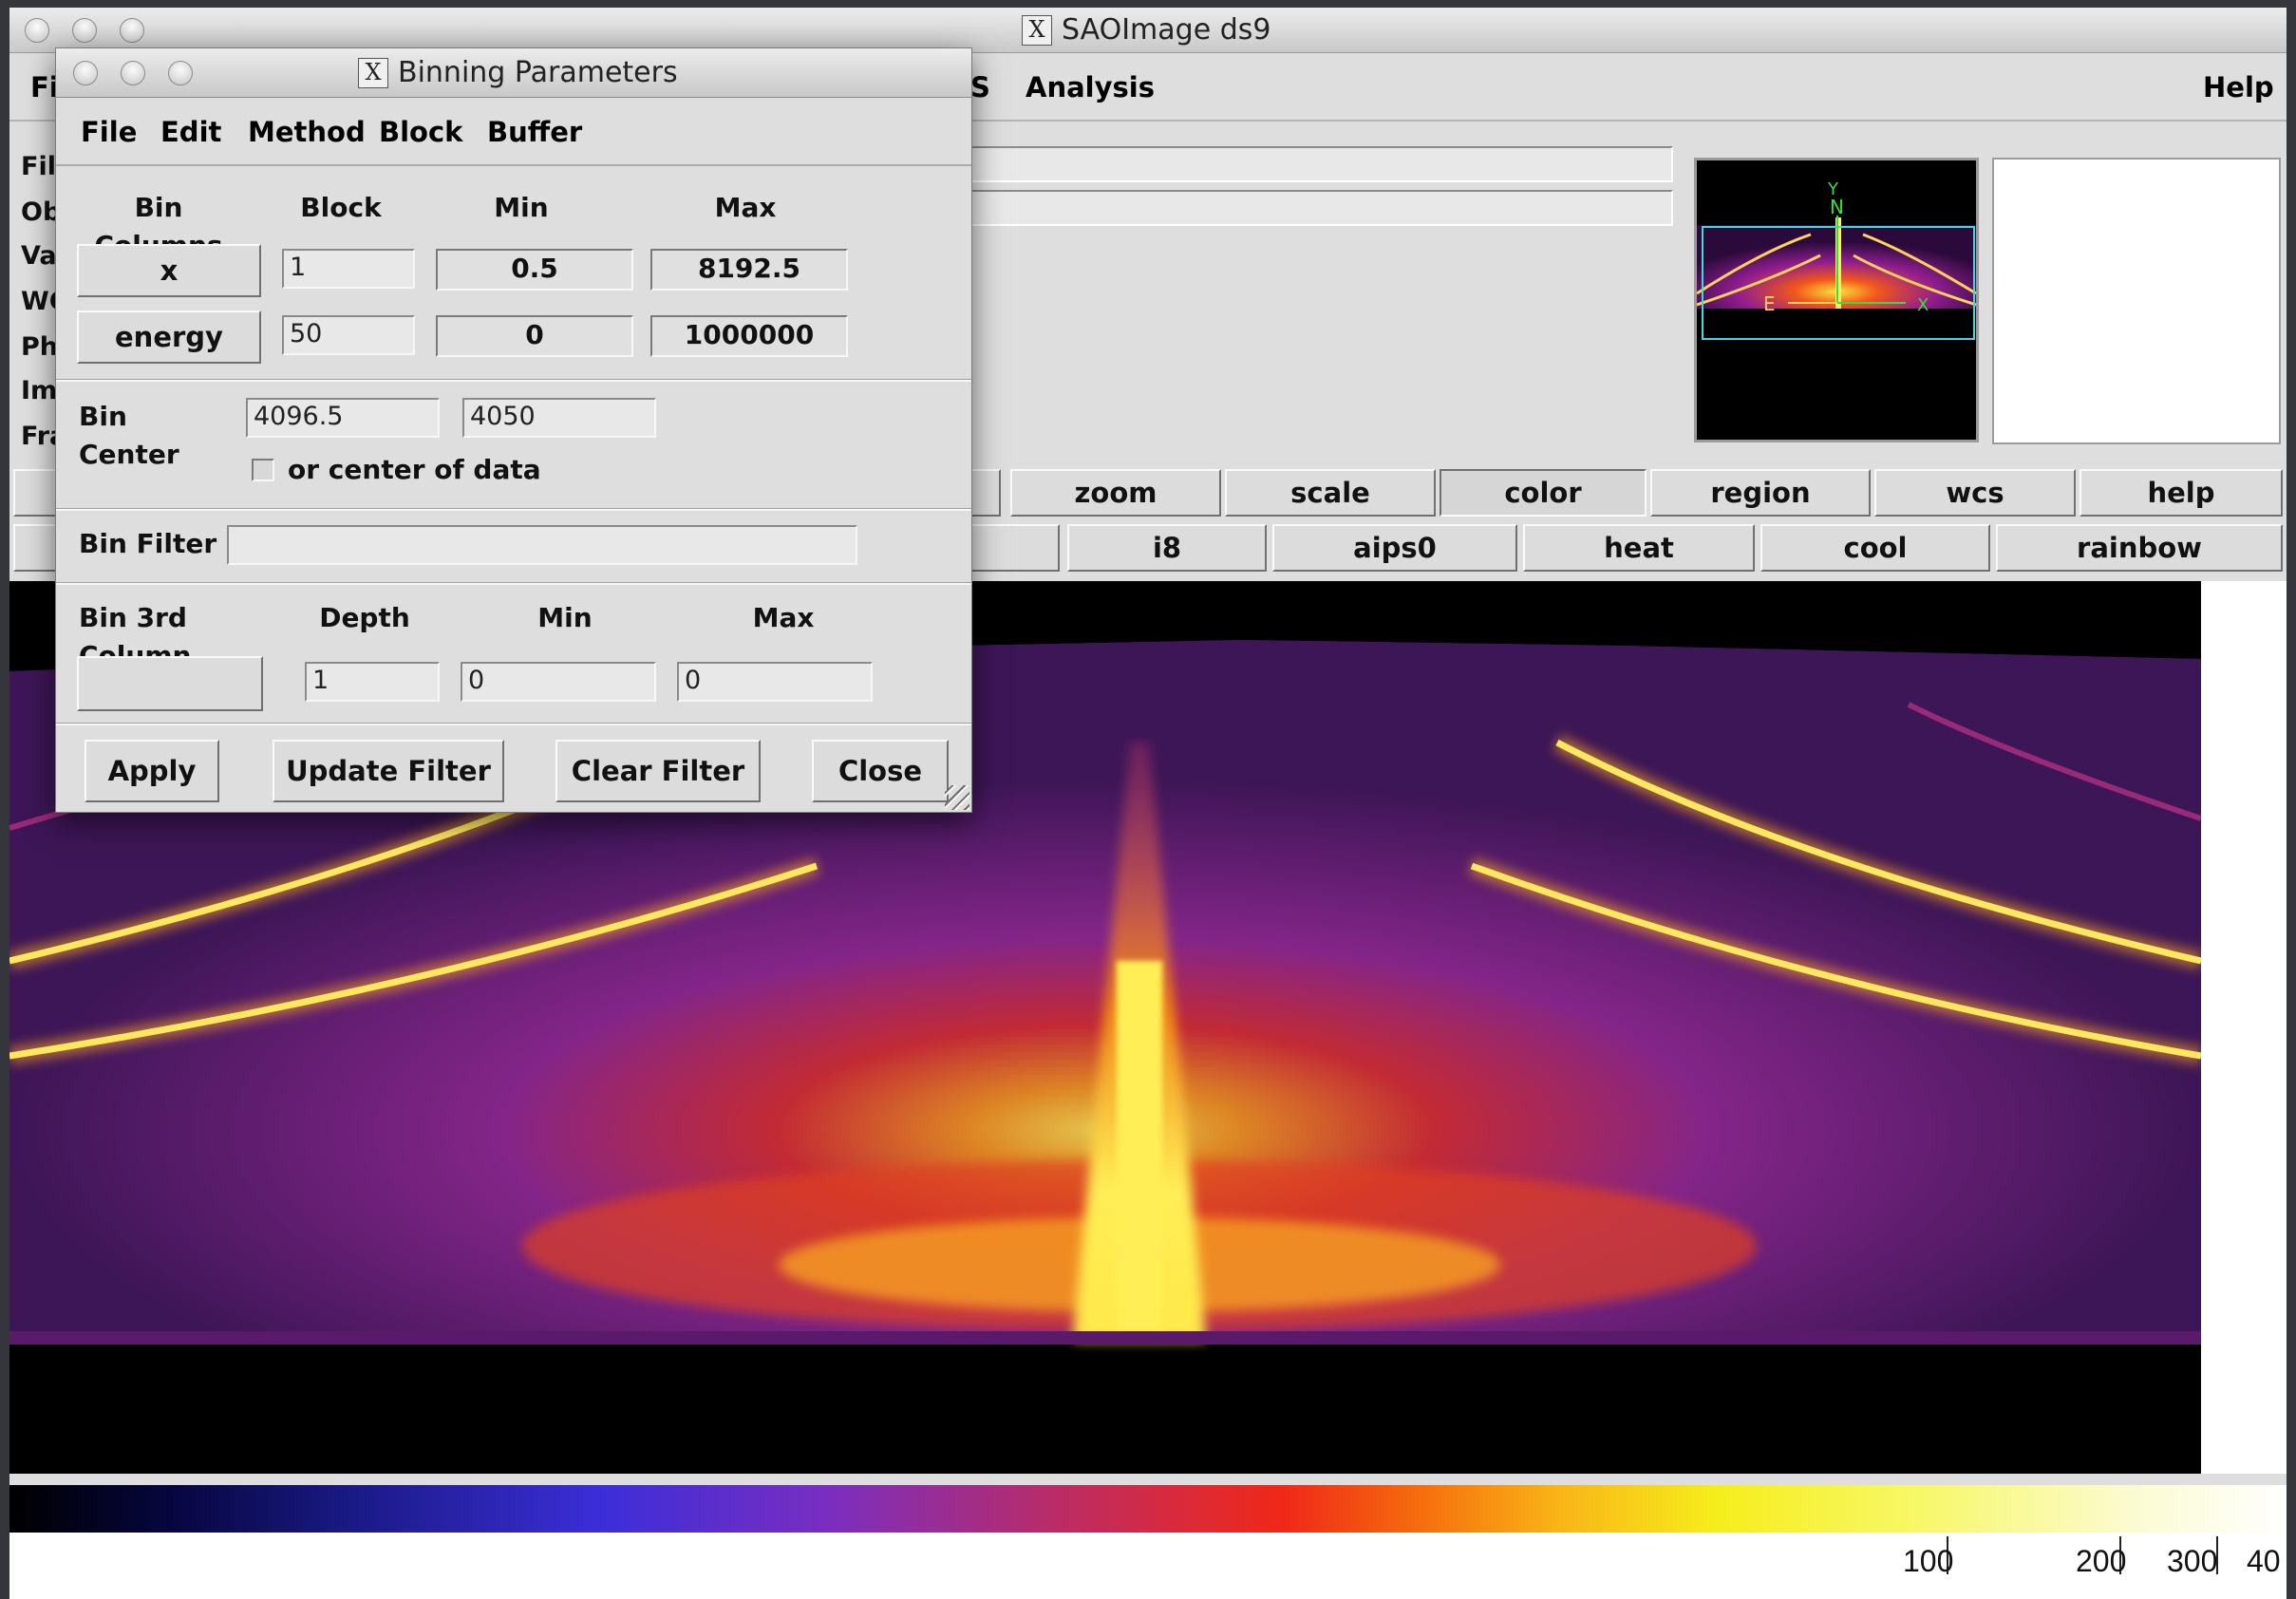 The height and width of the screenshot is (1599, 2296). I want to click on button-wcs: wcs, so click(1975, 493).